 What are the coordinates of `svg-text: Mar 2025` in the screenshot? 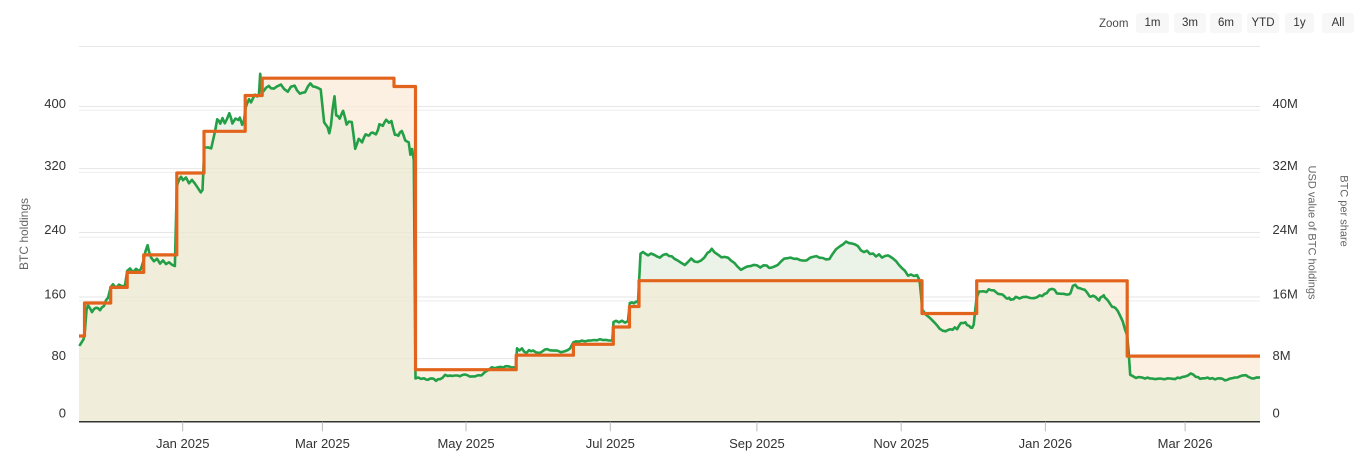 It's located at (322, 443).